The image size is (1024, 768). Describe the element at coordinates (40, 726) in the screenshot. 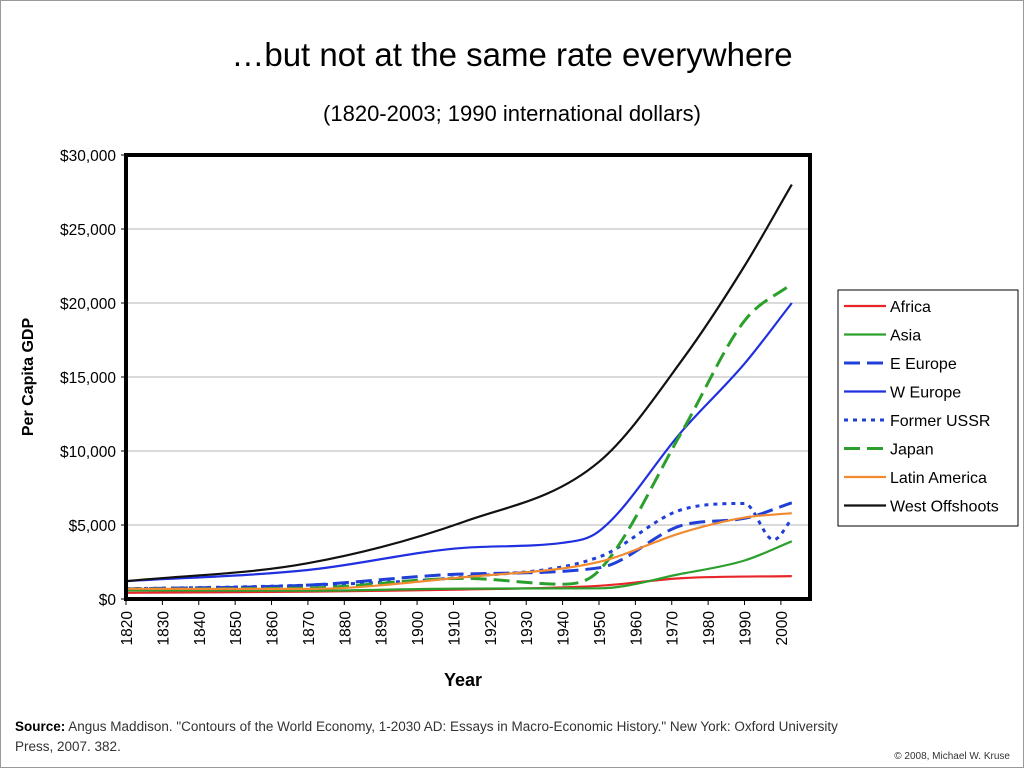

I see `source-label: Source:` at that location.